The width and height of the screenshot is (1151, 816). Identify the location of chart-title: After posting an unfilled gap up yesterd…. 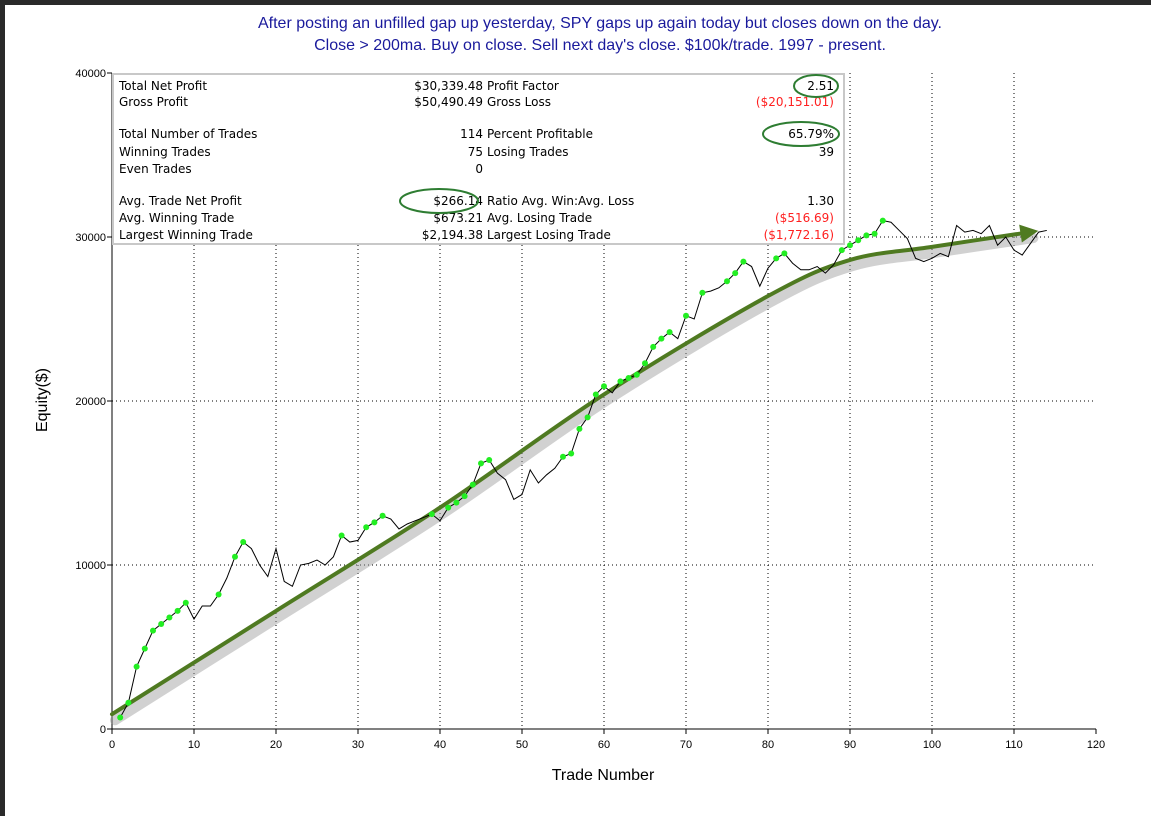
(600, 23).